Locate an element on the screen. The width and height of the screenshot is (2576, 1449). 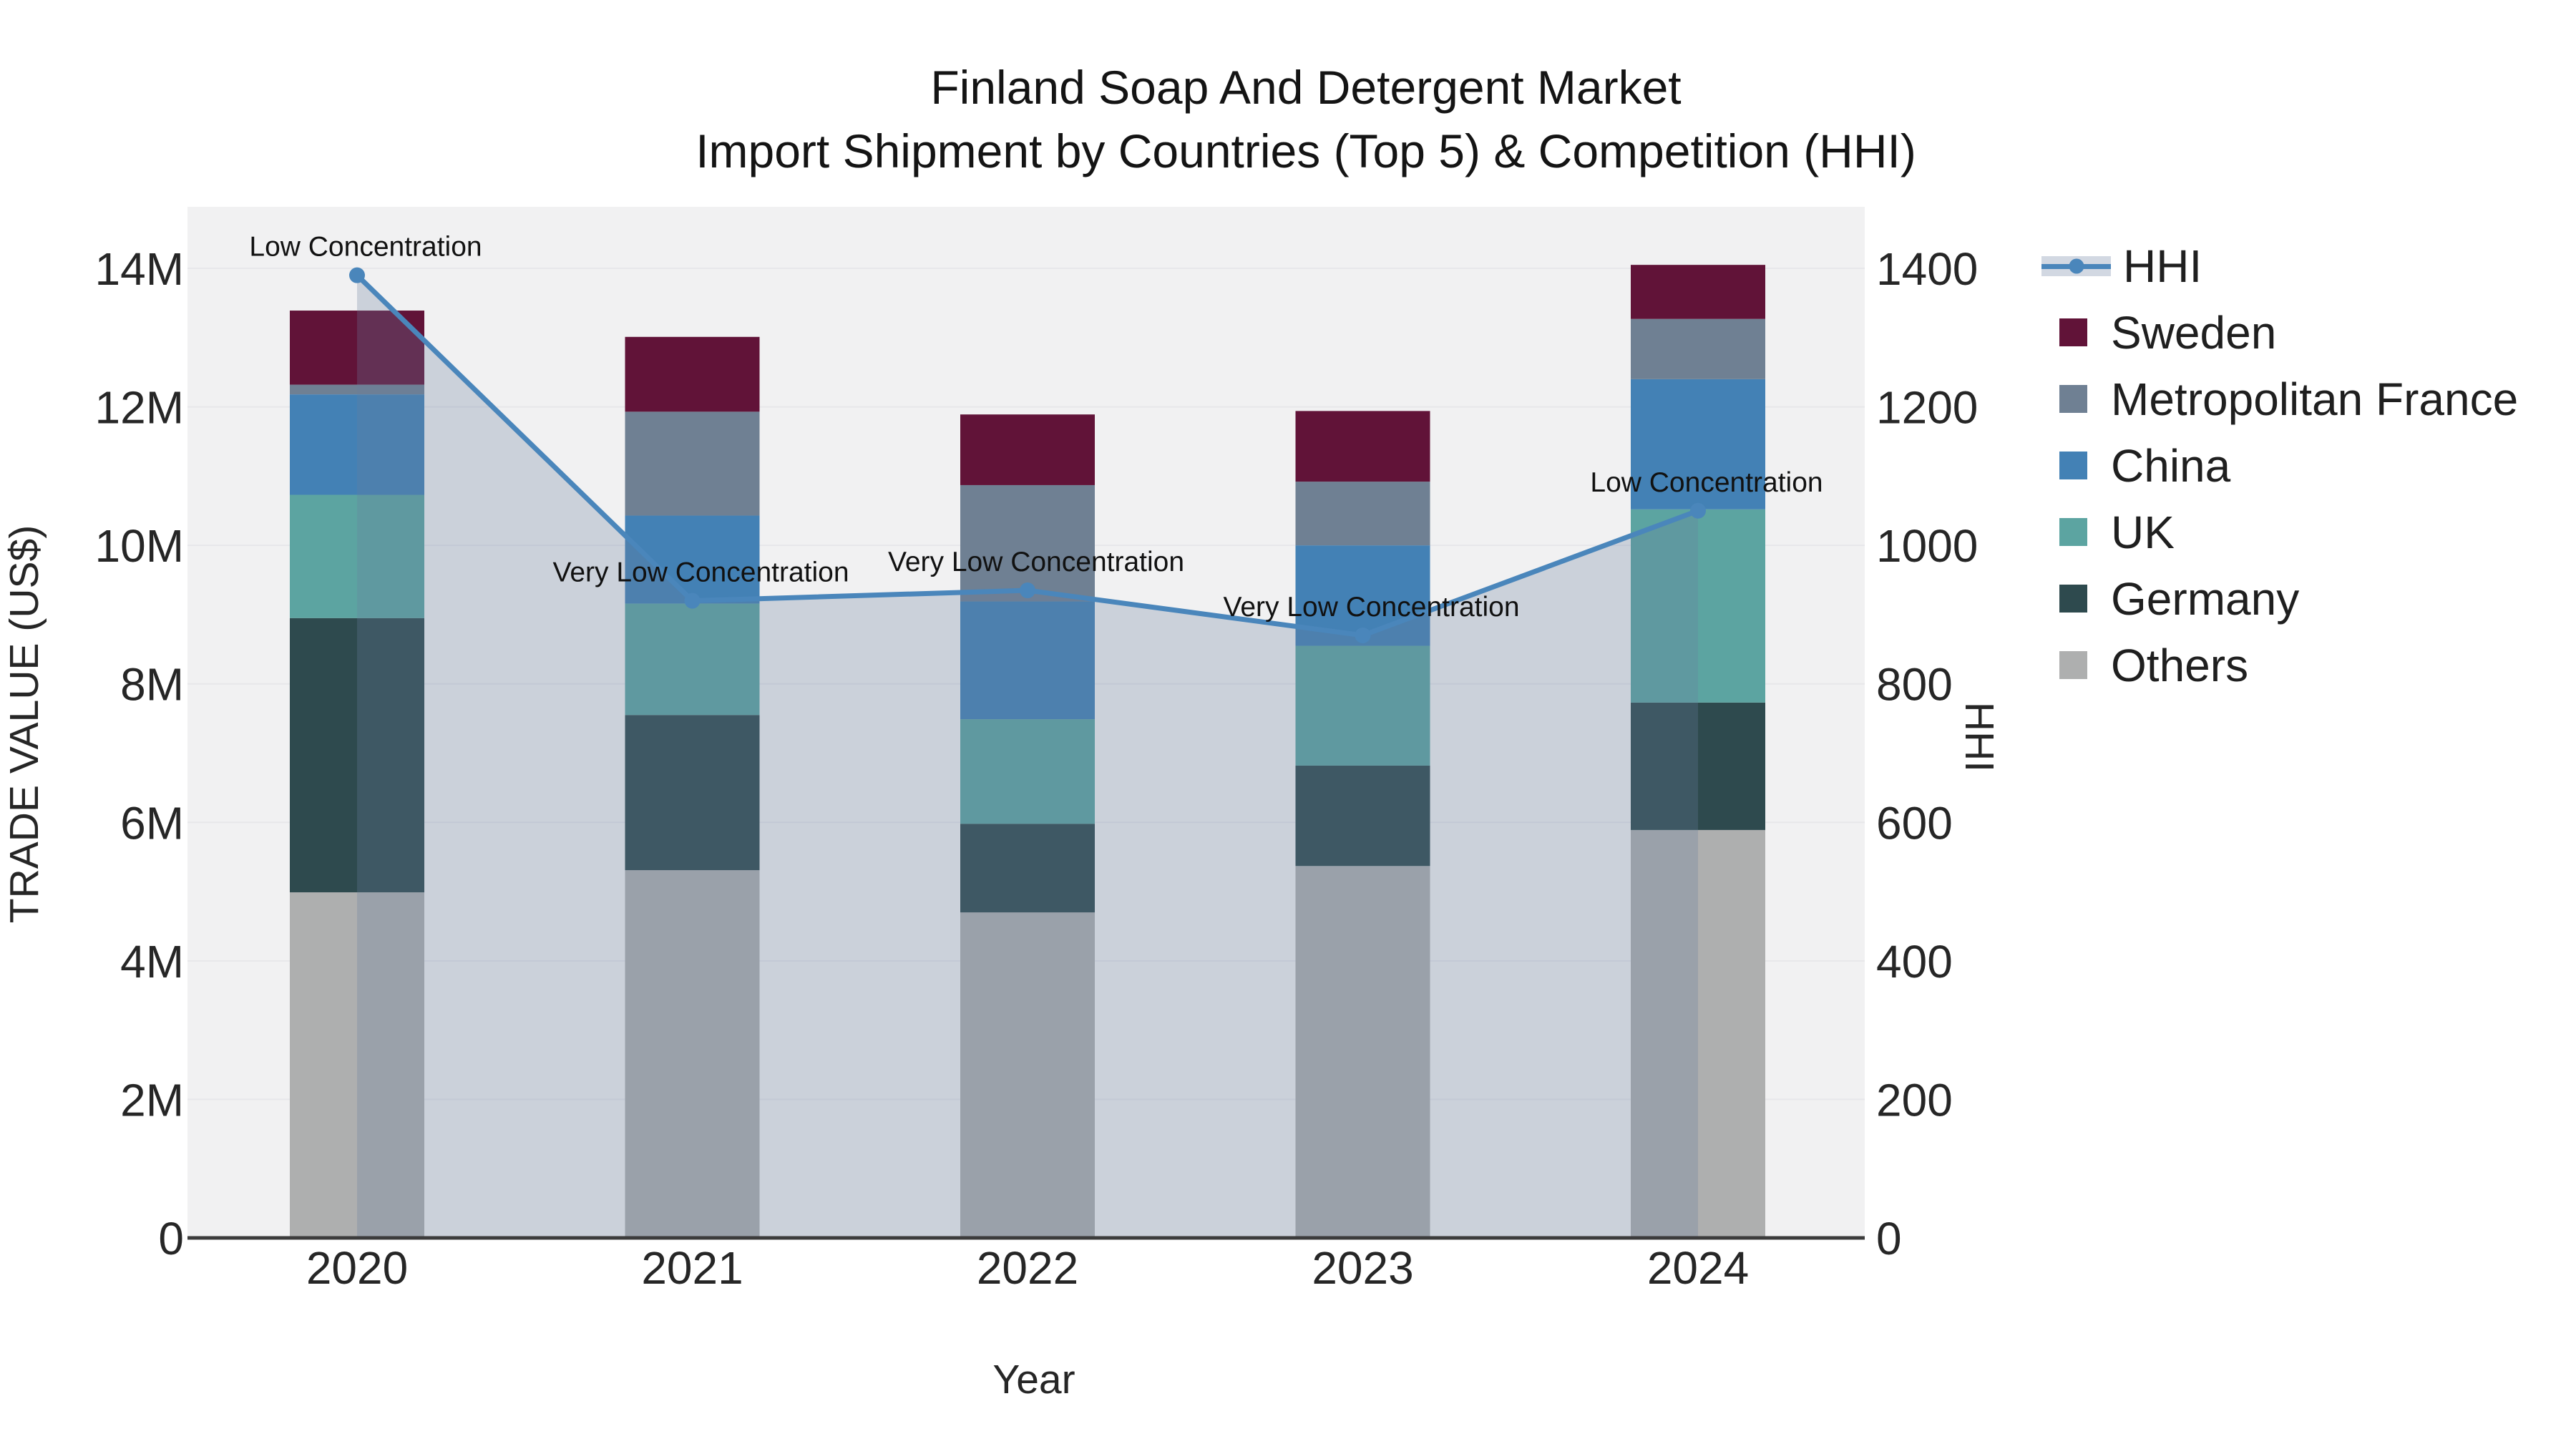
bar-segment-sweden-2022 is located at coordinates (1027, 449).